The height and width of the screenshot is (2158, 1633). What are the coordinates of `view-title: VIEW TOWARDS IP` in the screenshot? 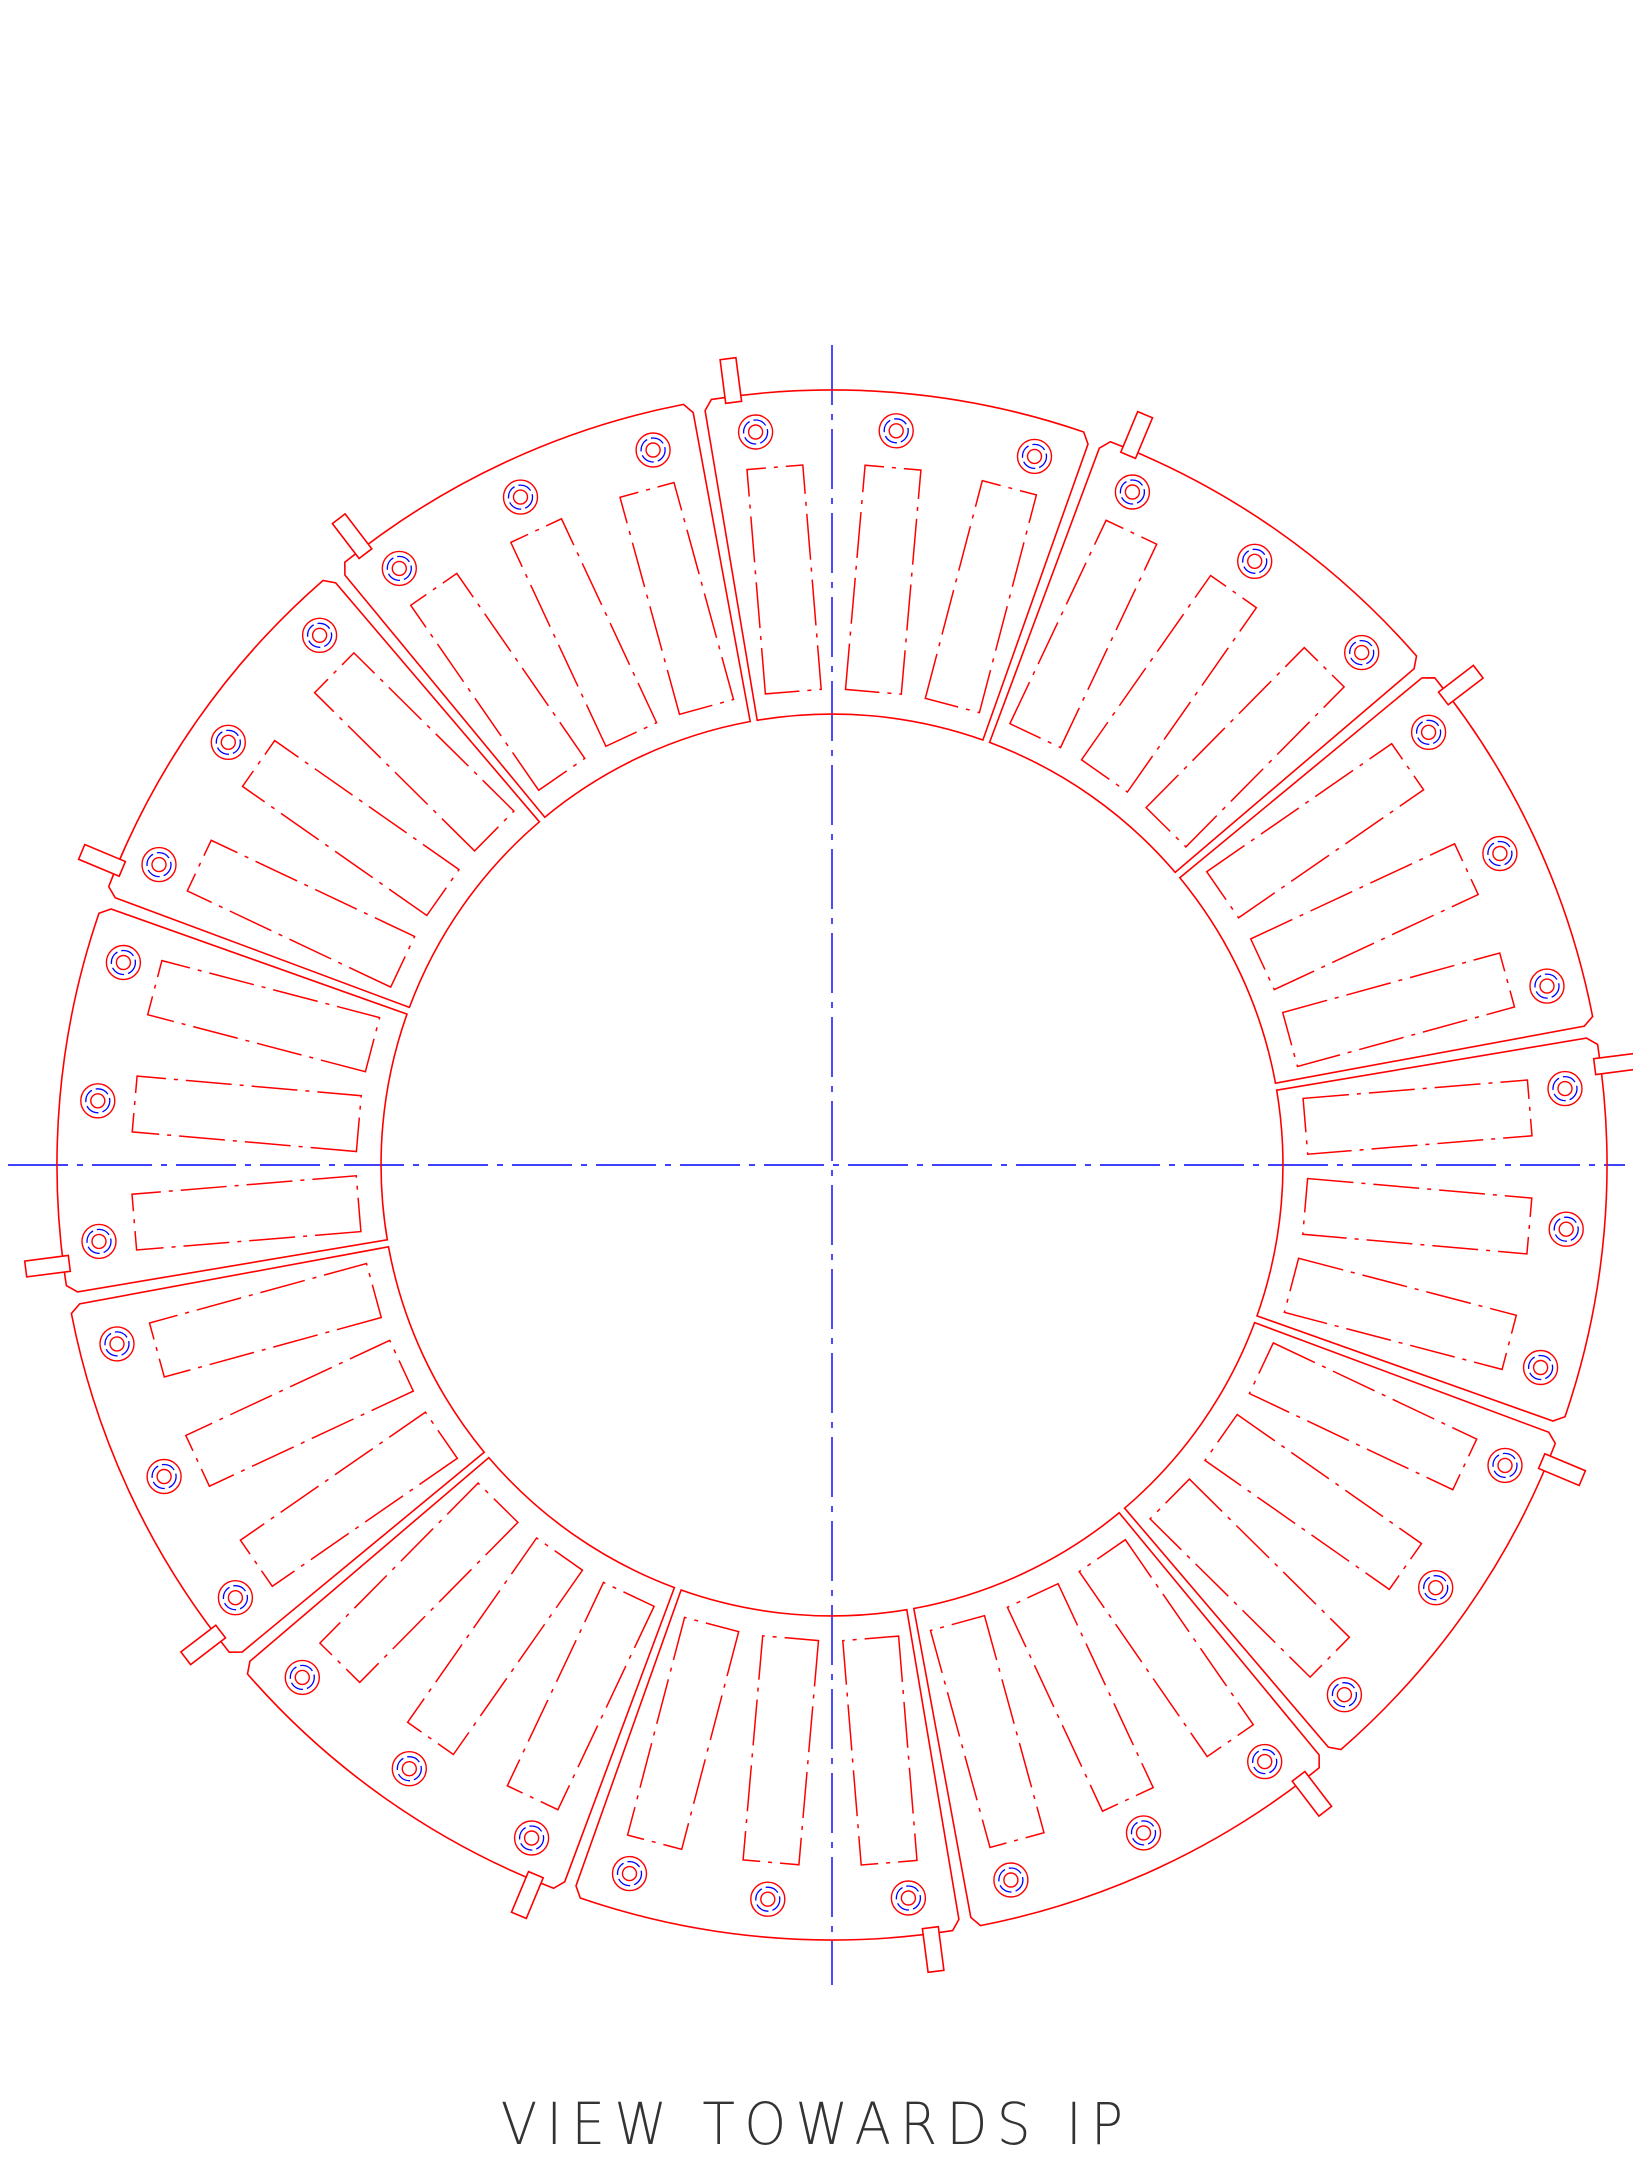 It's located at (816, 2124).